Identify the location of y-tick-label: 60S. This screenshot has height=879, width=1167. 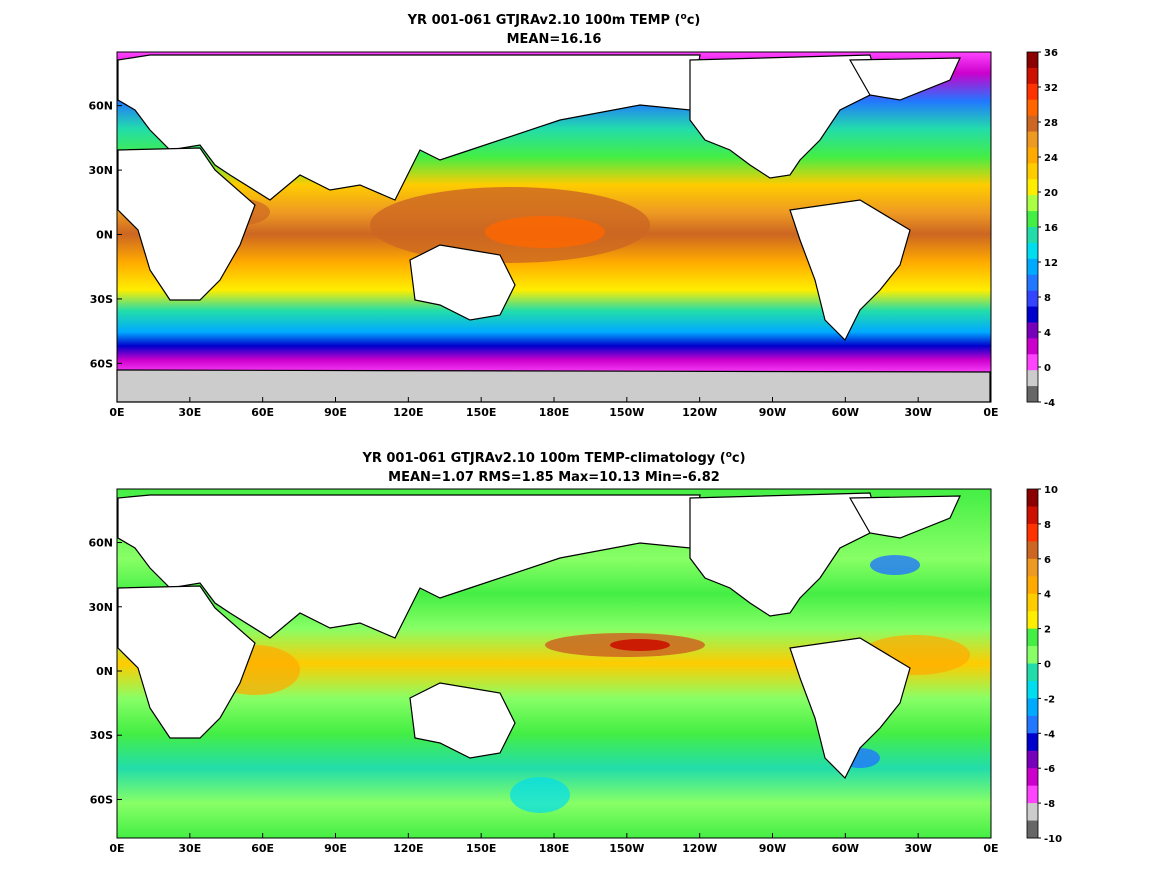
(101, 799).